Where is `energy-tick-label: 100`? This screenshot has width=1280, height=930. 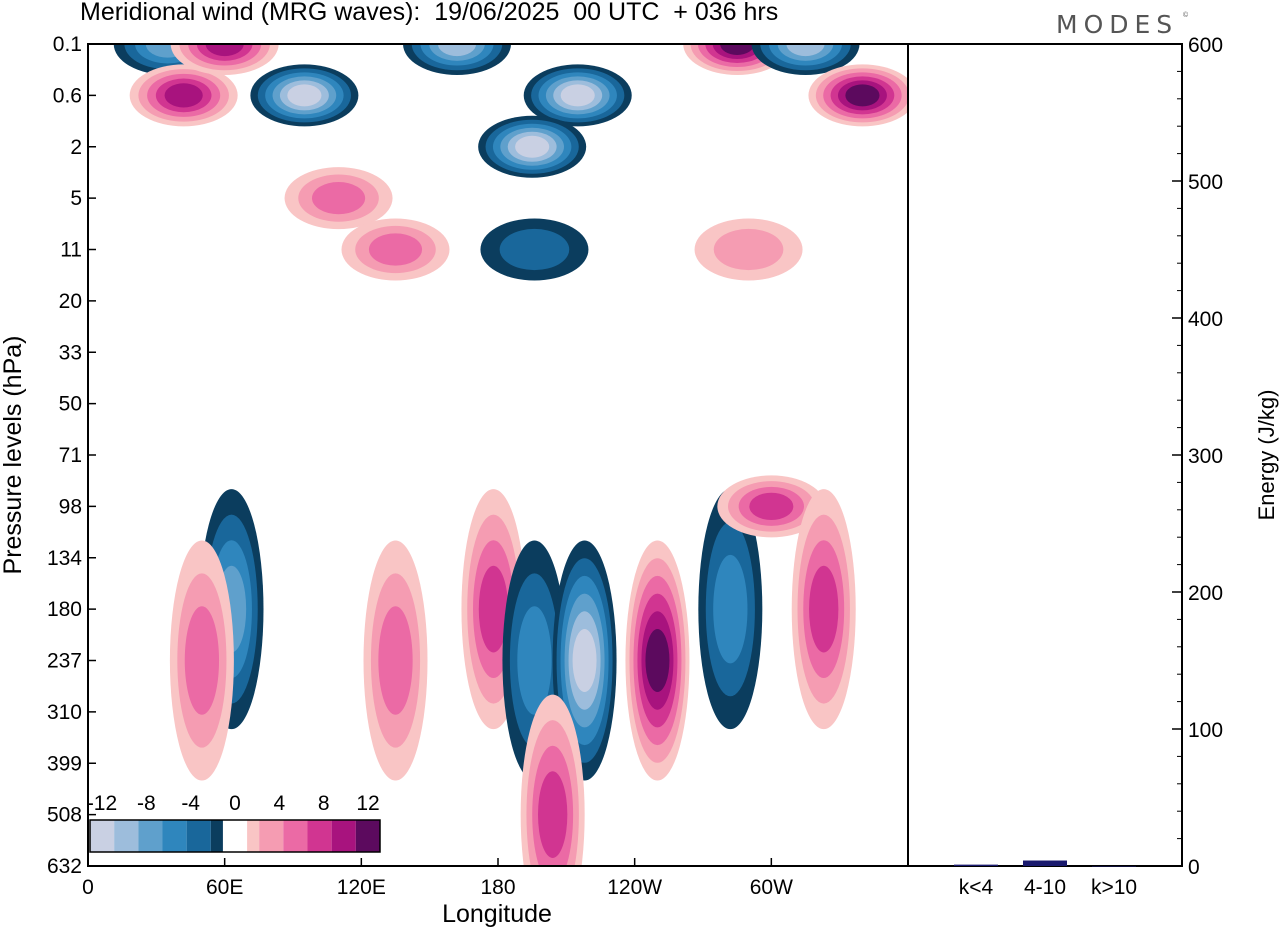 energy-tick-label: 100 is located at coordinates (1205, 730).